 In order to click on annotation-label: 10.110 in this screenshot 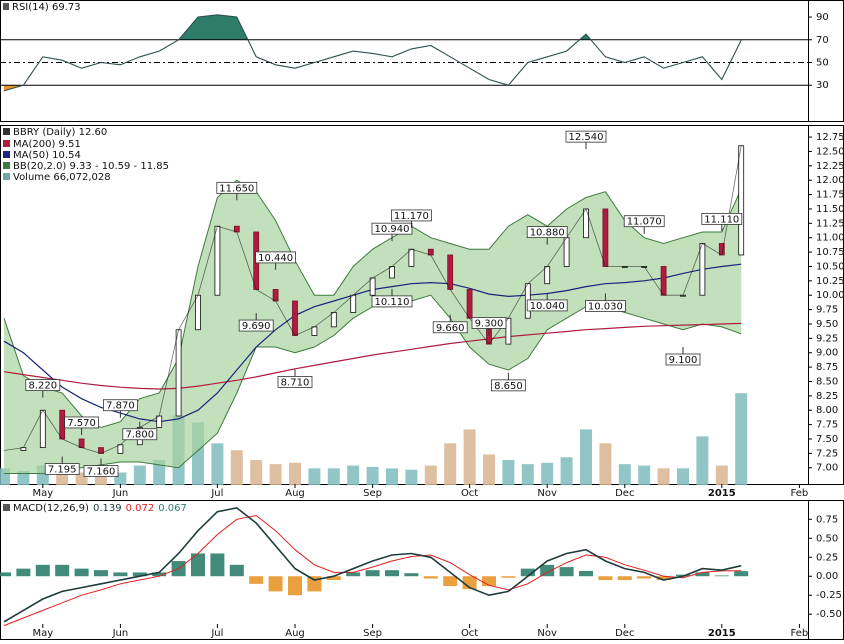, I will do `click(392, 302)`.